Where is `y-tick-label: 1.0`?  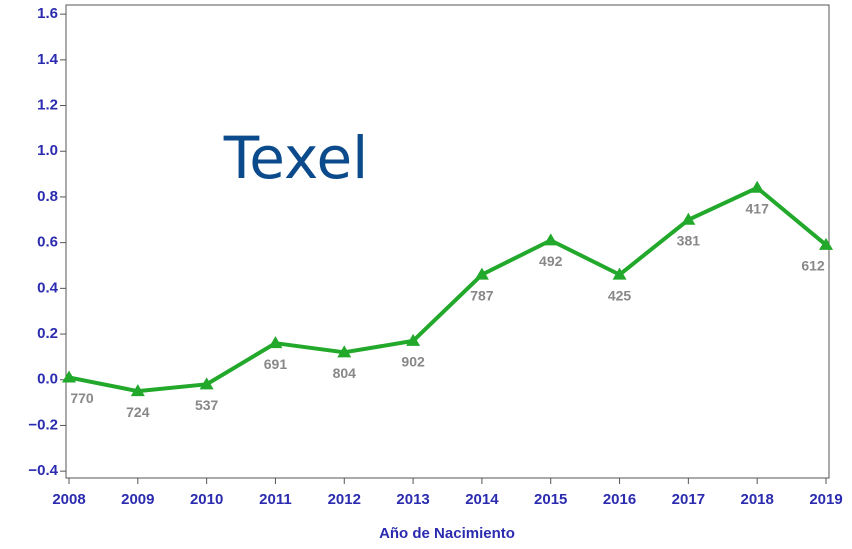 y-tick-label: 1.0 is located at coordinates (47, 150).